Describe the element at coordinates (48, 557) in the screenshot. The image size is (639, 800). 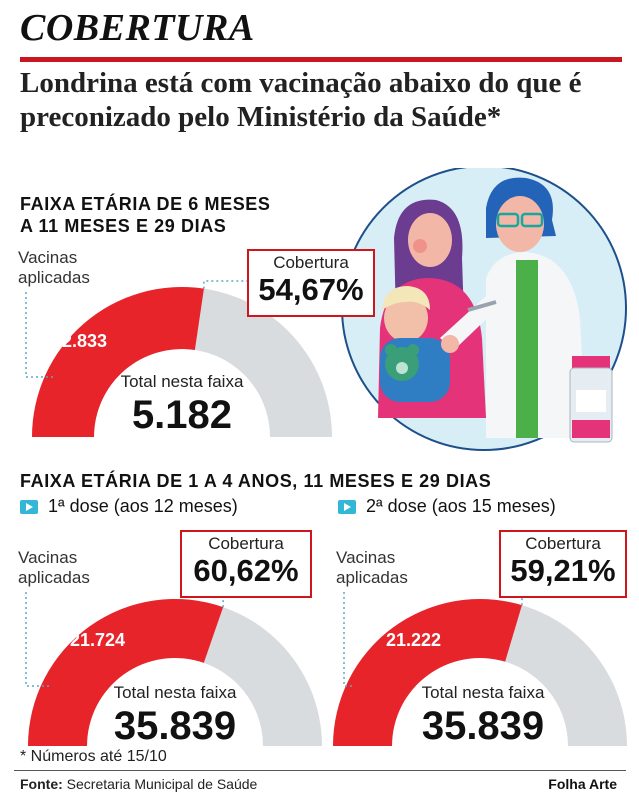
I see `dose1-applied-caption-line1: Vacinas` at that location.